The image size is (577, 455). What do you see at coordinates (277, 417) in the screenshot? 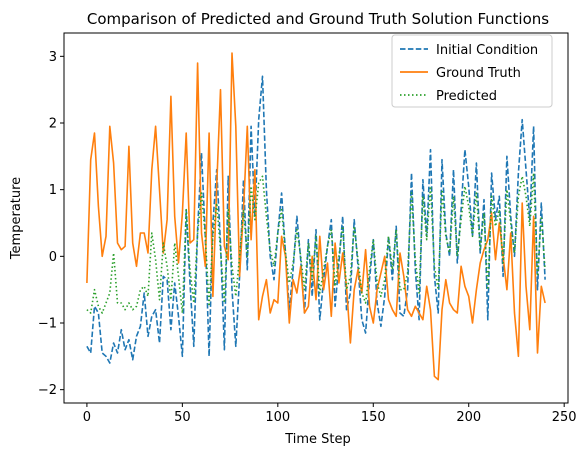
I see `x-tick-label: 100` at bounding box center [277, 417].